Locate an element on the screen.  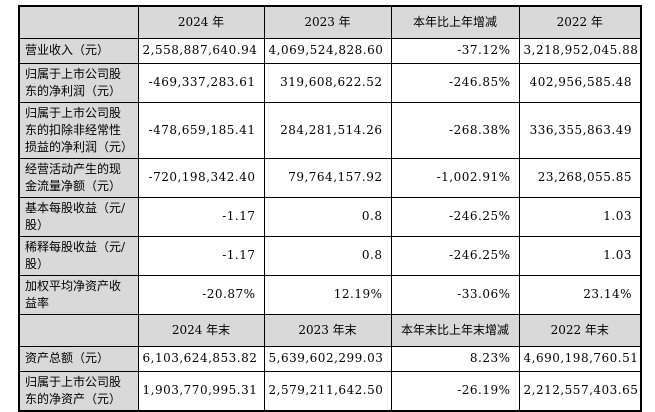
cell-value: 1,903,770,995.31 is located at coordinates (201, 390).